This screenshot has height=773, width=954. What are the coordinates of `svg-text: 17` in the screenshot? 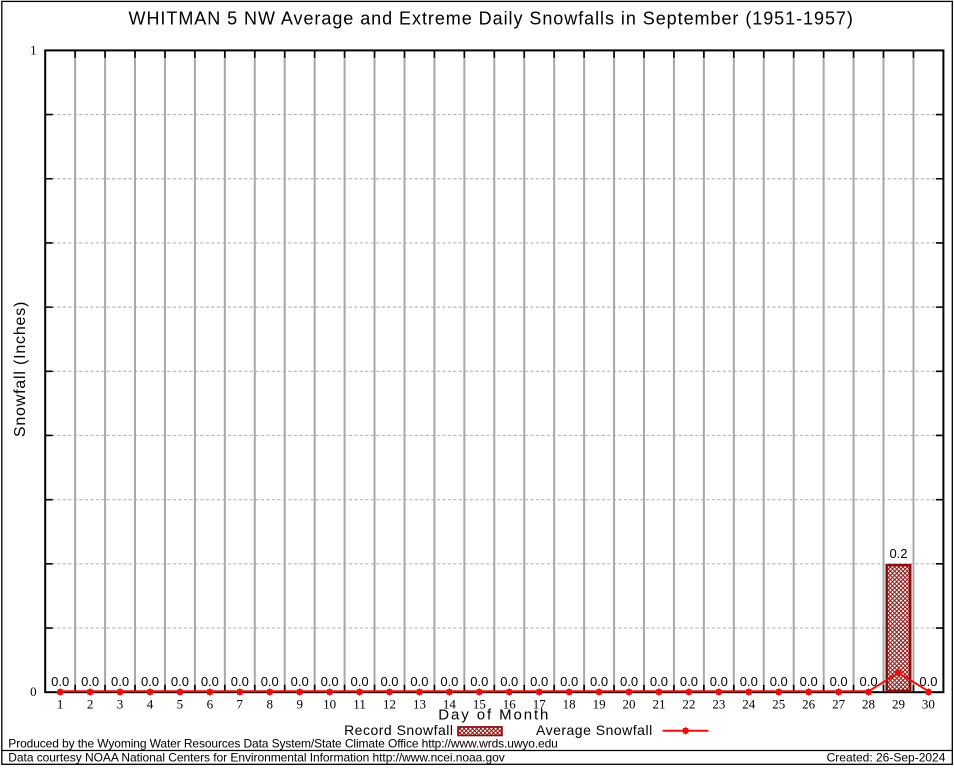 It's located at (540, 703).